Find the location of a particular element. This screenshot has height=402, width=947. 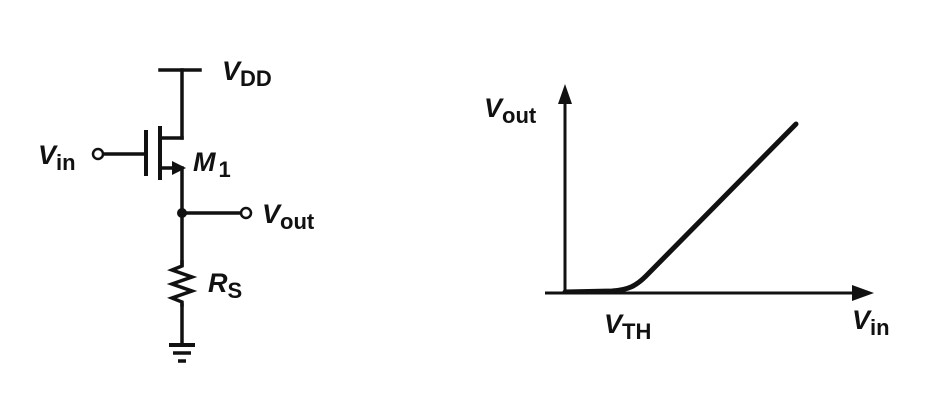

source-arrow is located at coordinates (179, 168).